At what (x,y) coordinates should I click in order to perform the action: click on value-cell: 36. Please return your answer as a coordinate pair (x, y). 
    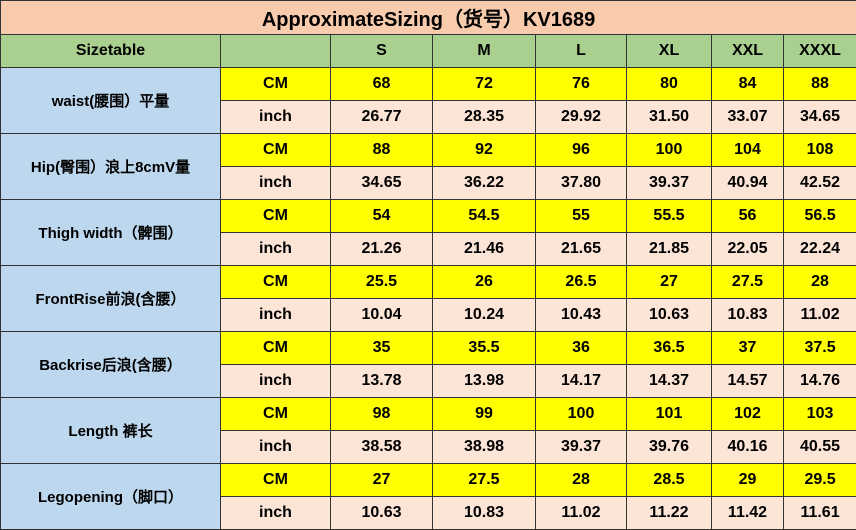
    Looking at the image, I should click on (581, 348).